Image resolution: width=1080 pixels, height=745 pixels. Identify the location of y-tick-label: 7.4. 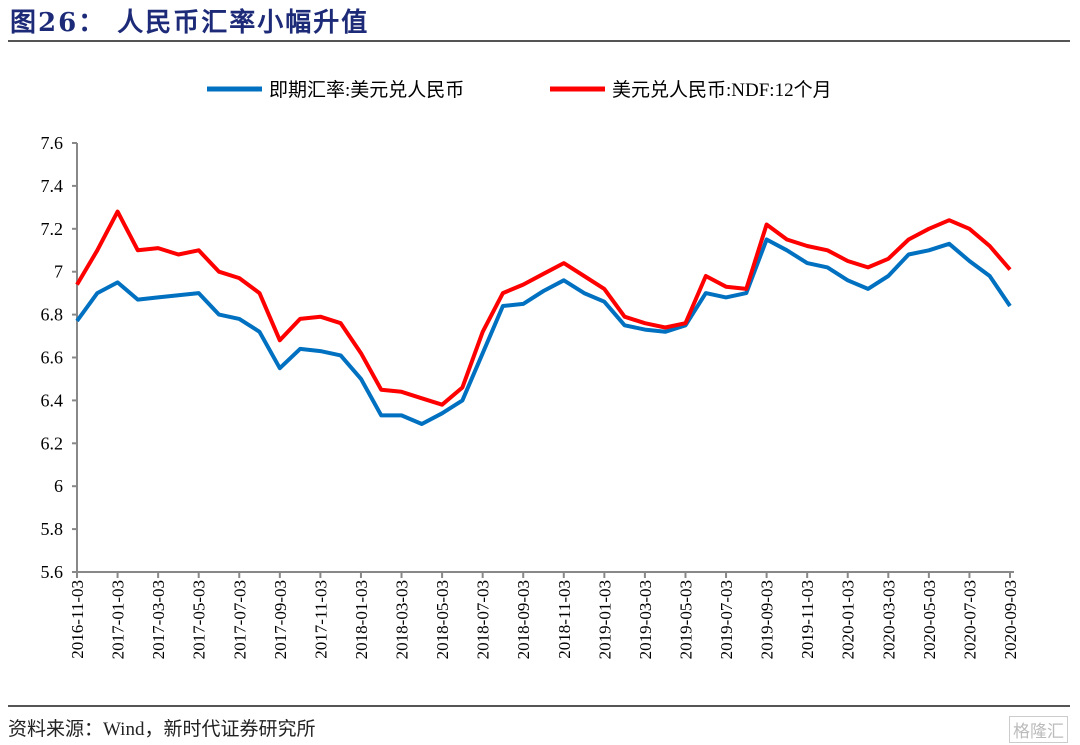
(52, 186).